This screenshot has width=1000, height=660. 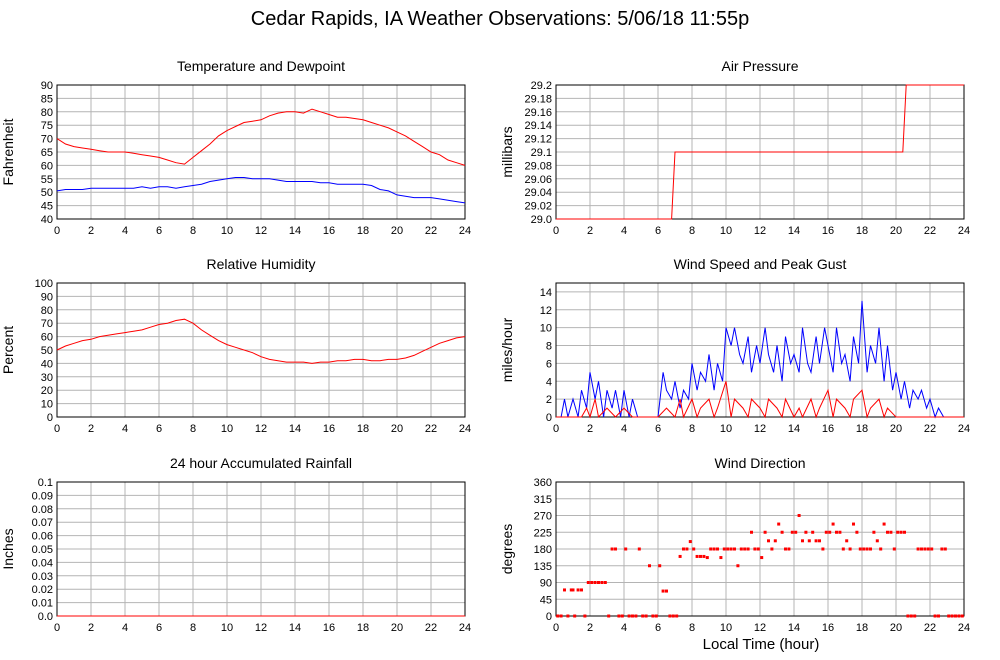 I want to click on x-tick-label: 0, so click(x=57, y=231).